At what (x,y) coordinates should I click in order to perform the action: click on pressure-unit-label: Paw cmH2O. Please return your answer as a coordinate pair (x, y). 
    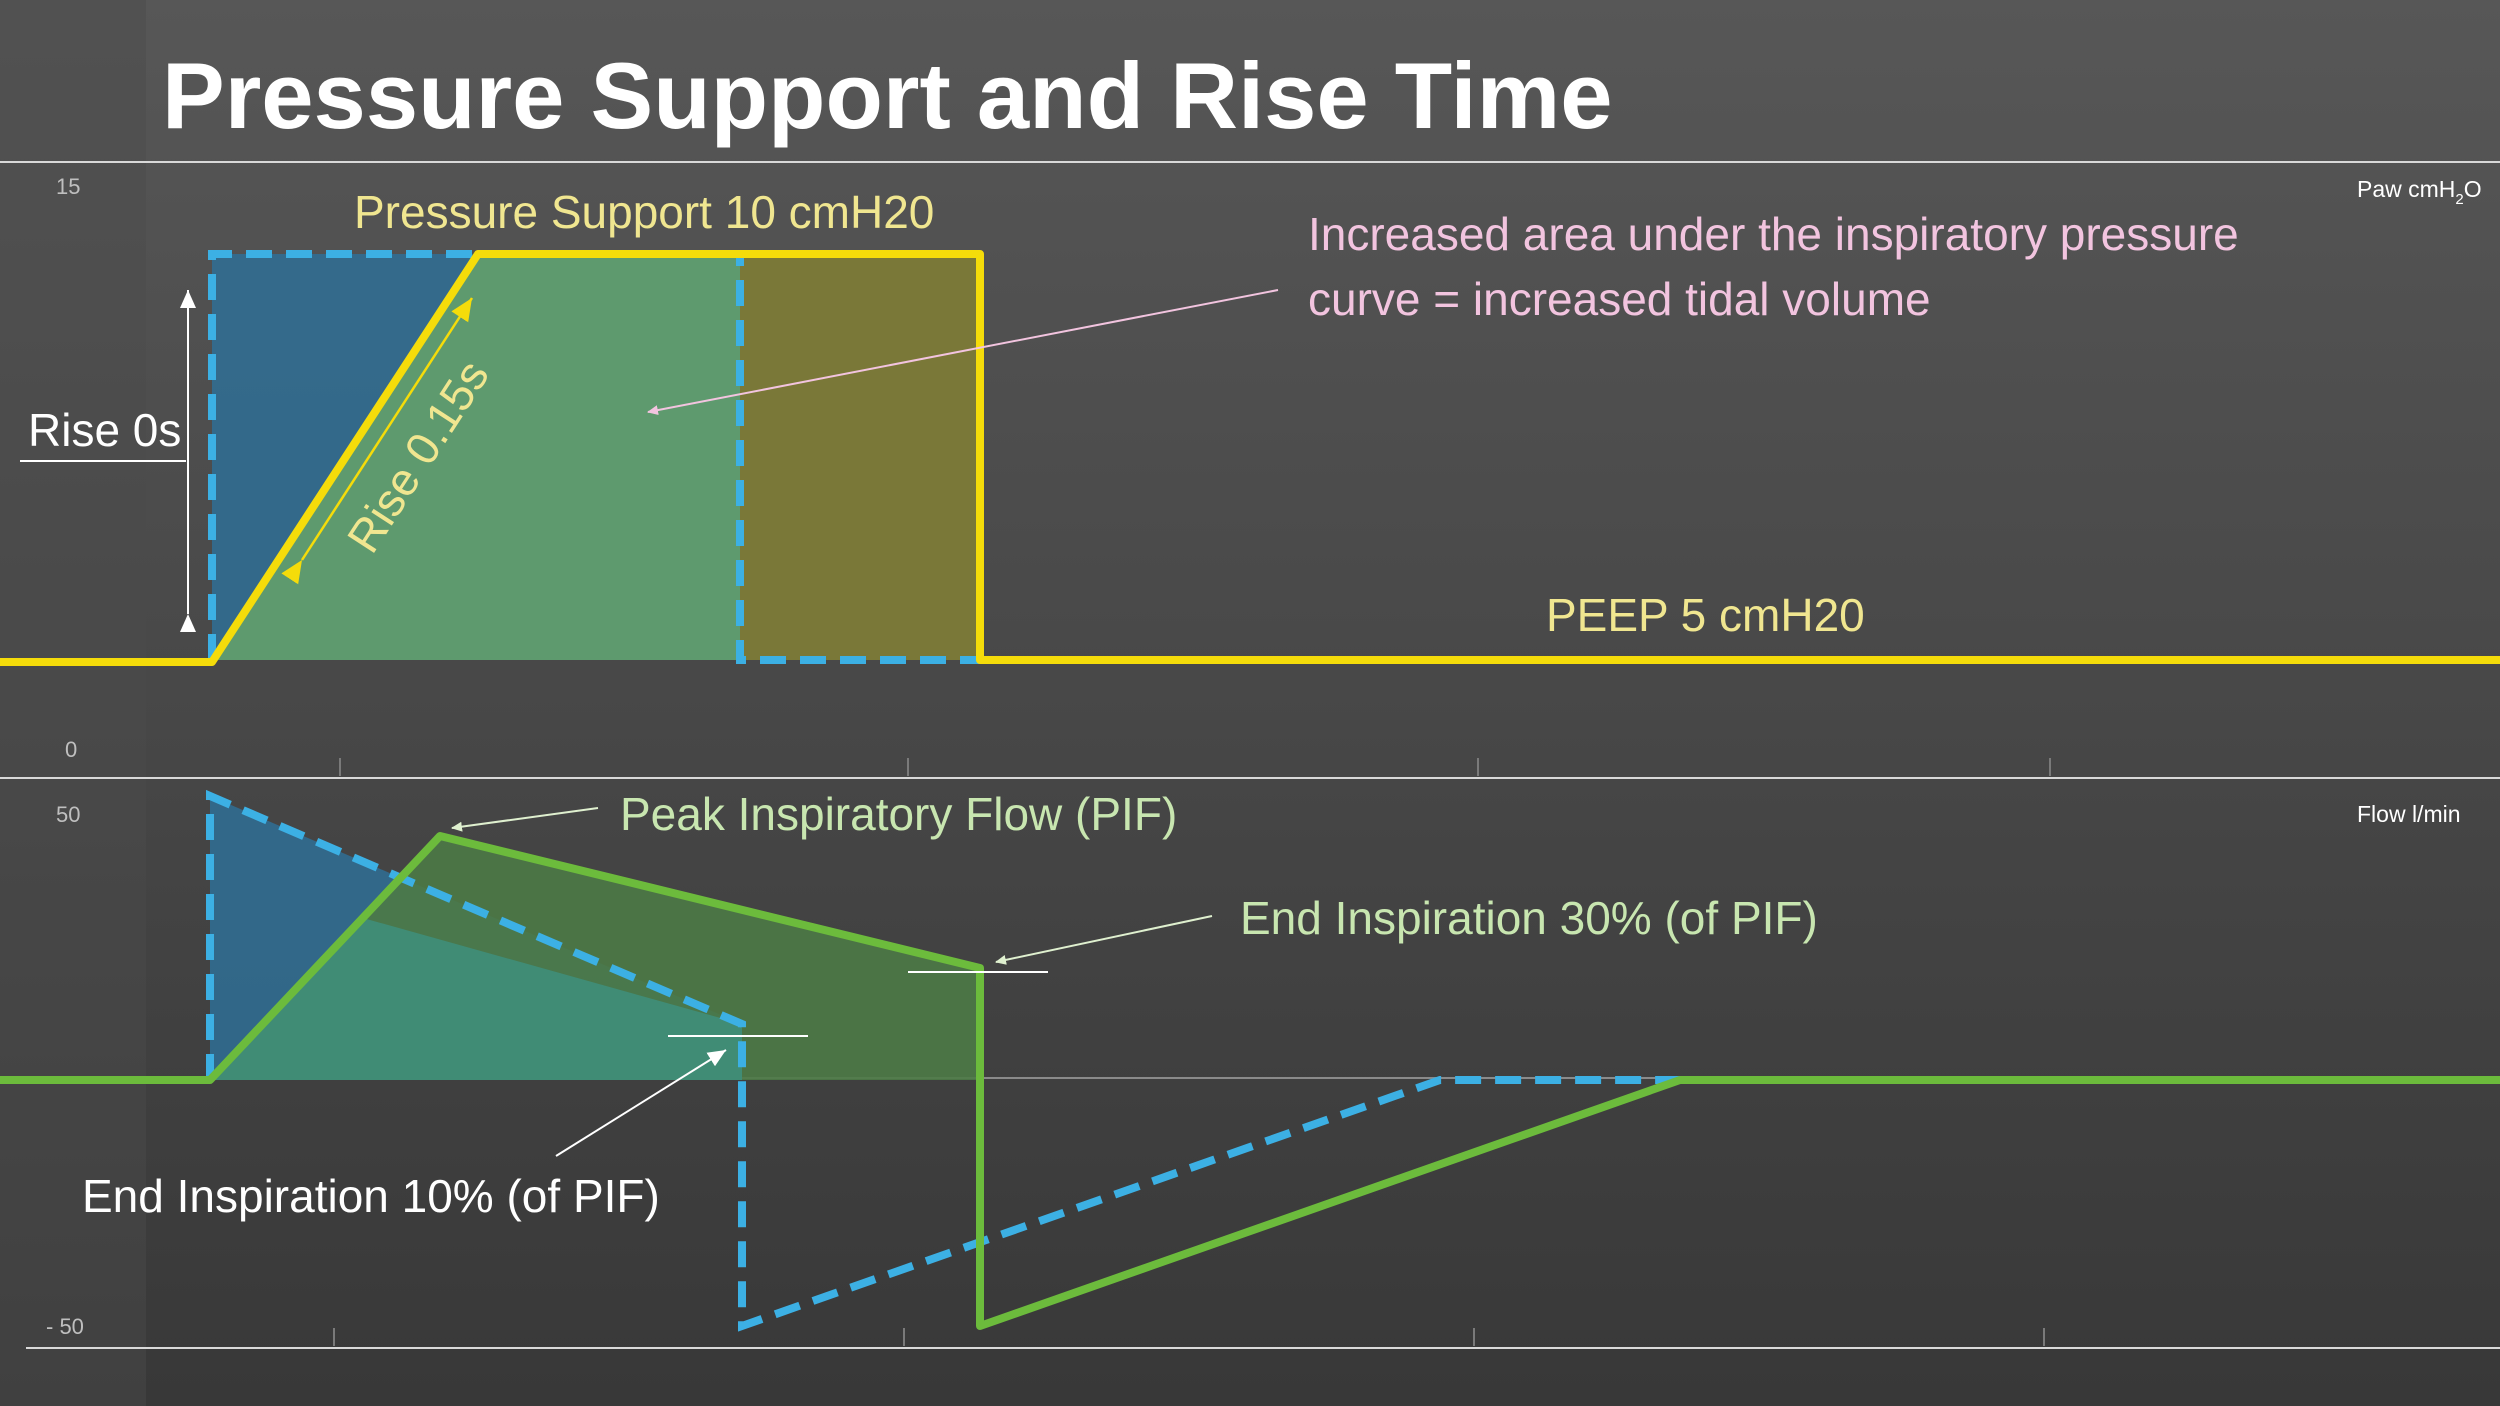
    Looking at the image, I should click on (2419, 192).